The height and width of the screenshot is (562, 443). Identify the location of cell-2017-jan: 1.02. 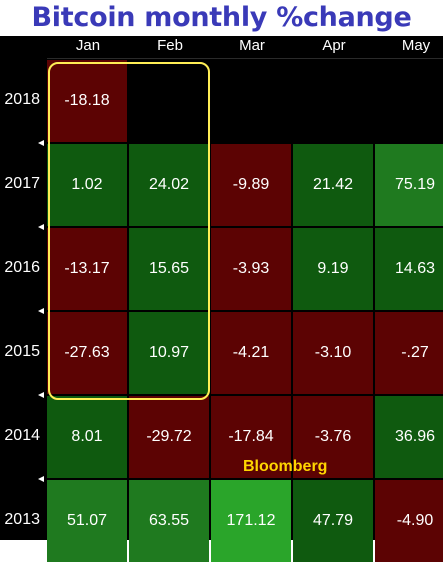
(87, 185).